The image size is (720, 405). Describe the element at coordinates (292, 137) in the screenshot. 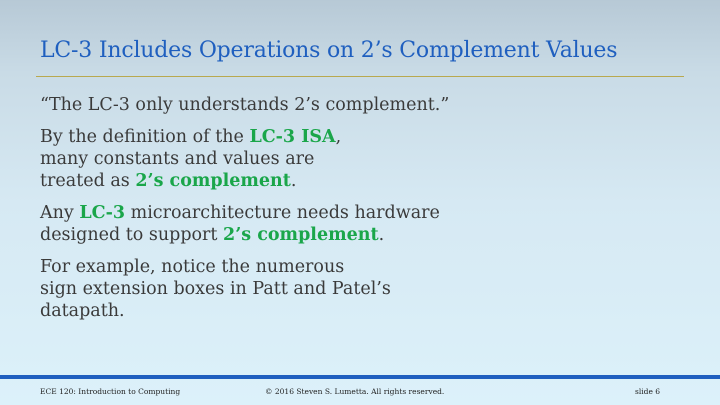

I see `highlight-lc3-isa: LC-3 ISA` at that location.